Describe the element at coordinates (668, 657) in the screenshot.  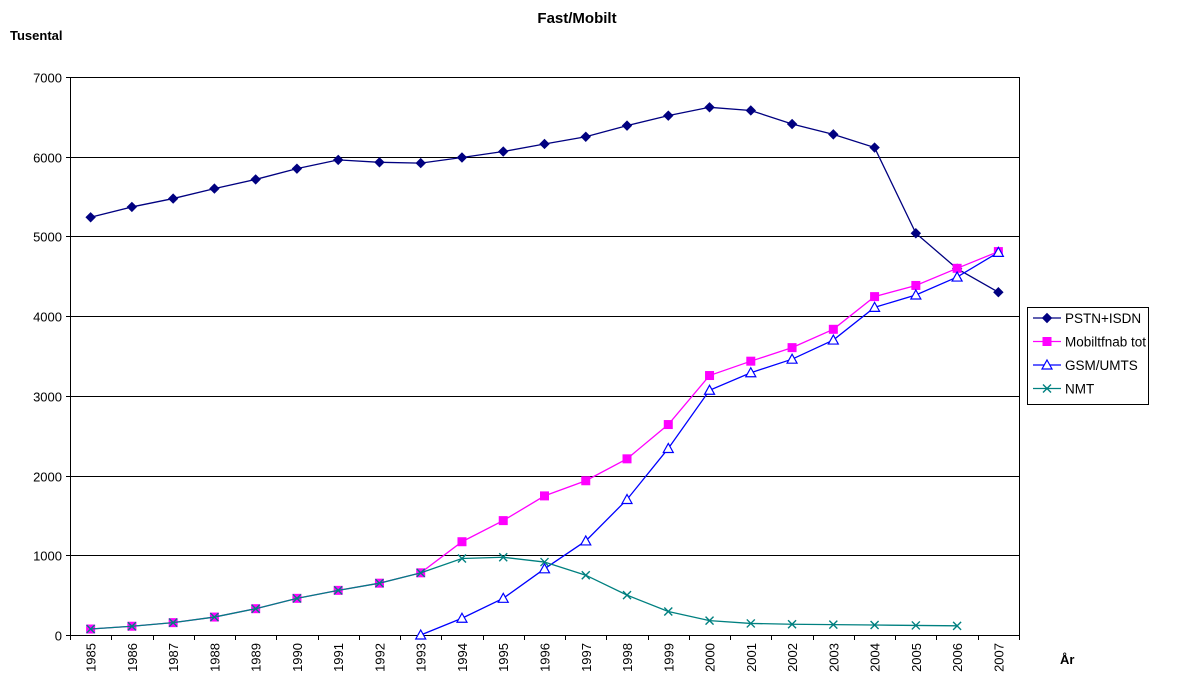
I see `x-tick-label: 1999` at that location.